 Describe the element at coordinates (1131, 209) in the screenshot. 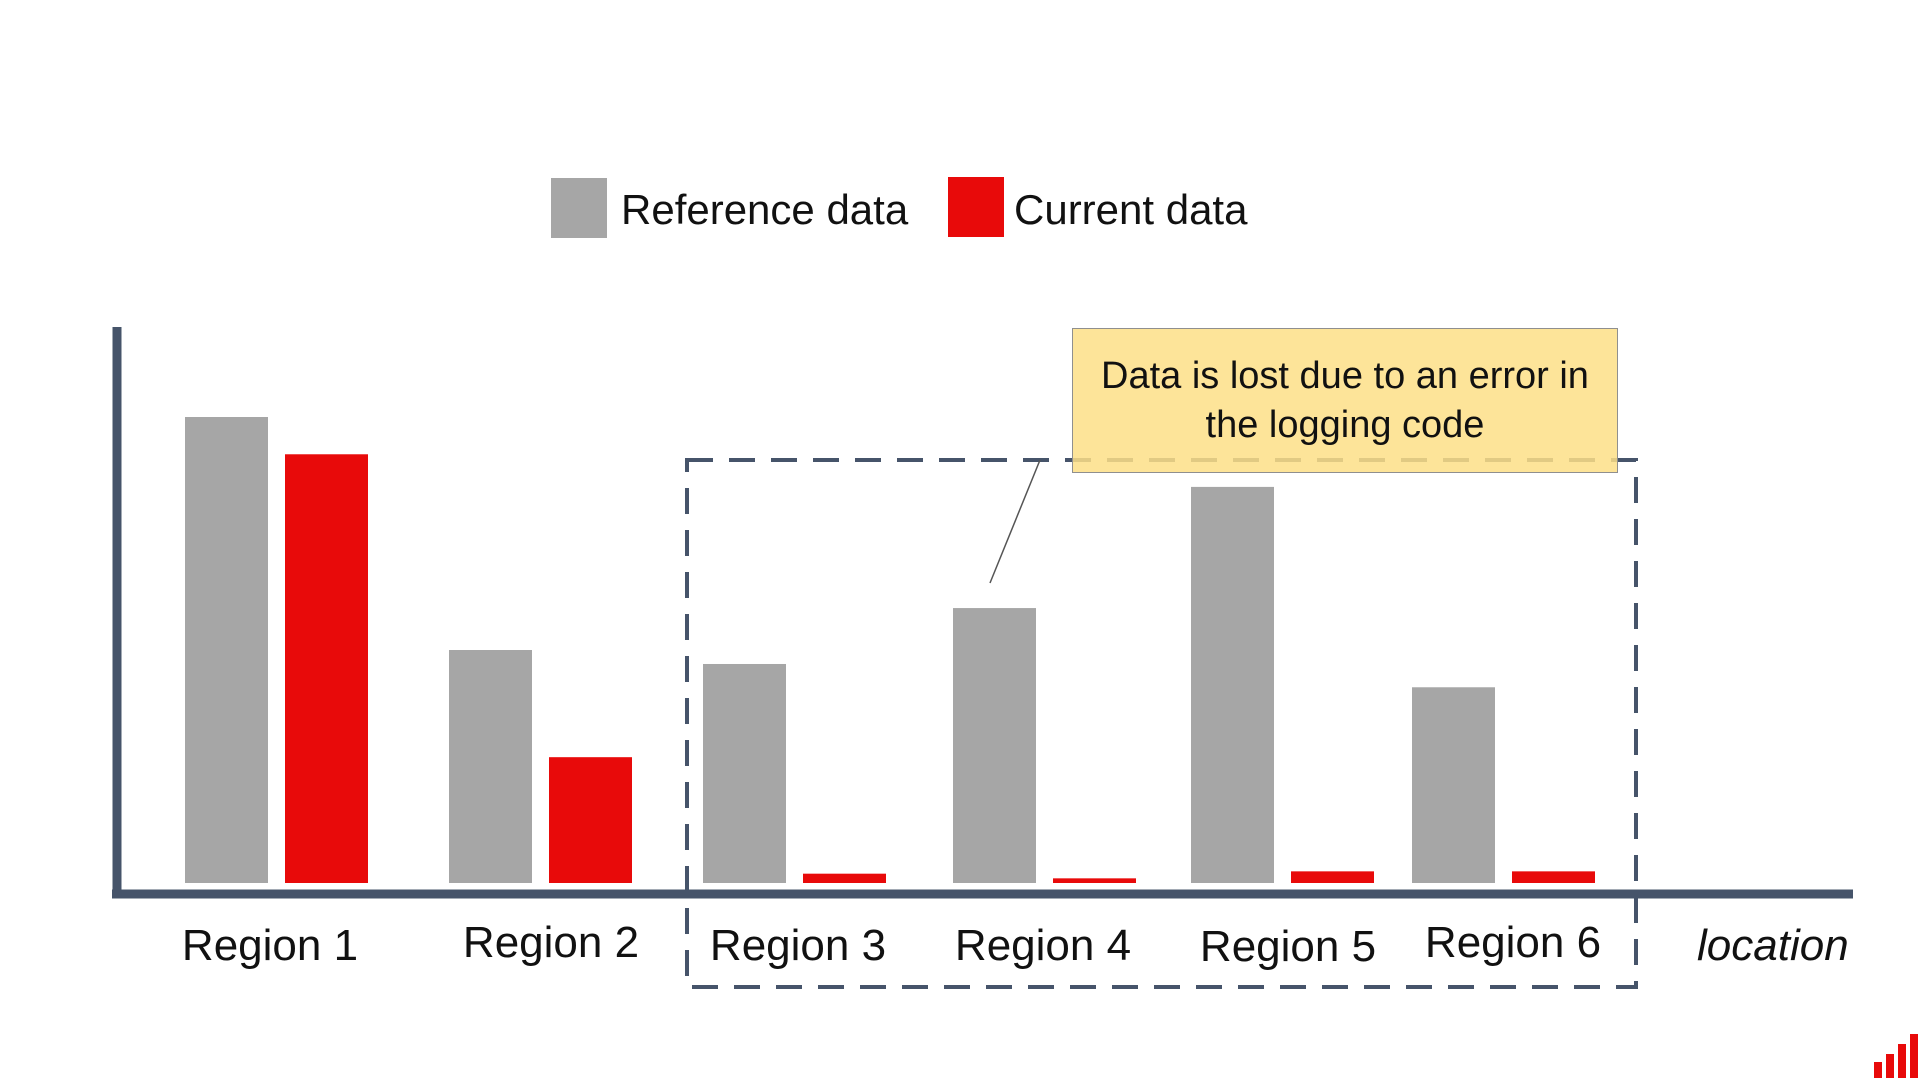

I see `legend-label-current: Current data` at that location.